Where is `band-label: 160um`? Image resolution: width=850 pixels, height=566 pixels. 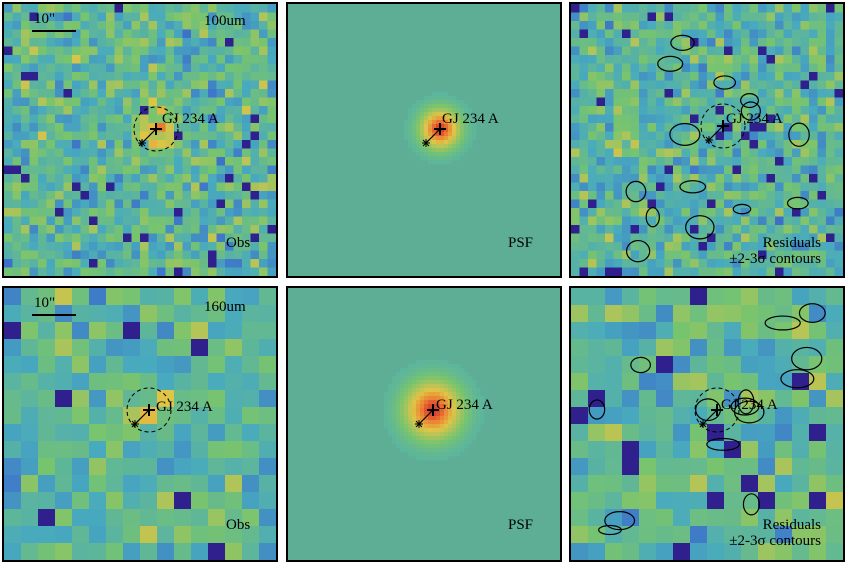 band-label: 160um is located at coordinates (225, 307).